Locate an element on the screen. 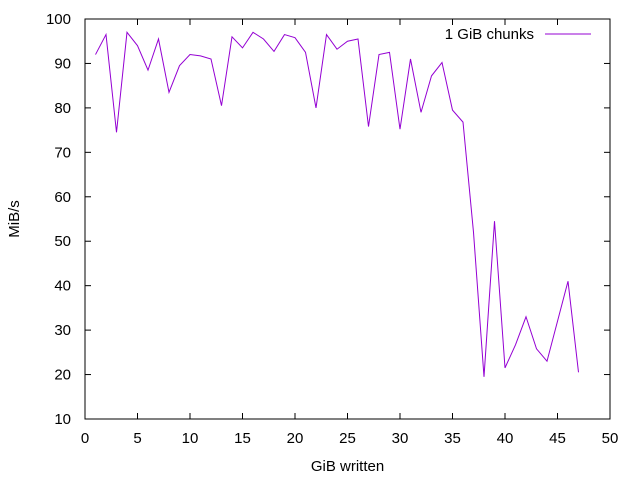 The width and height of the screenshot is (640, 485). y-tick-label: 20 is located at coordinates (62, 375).